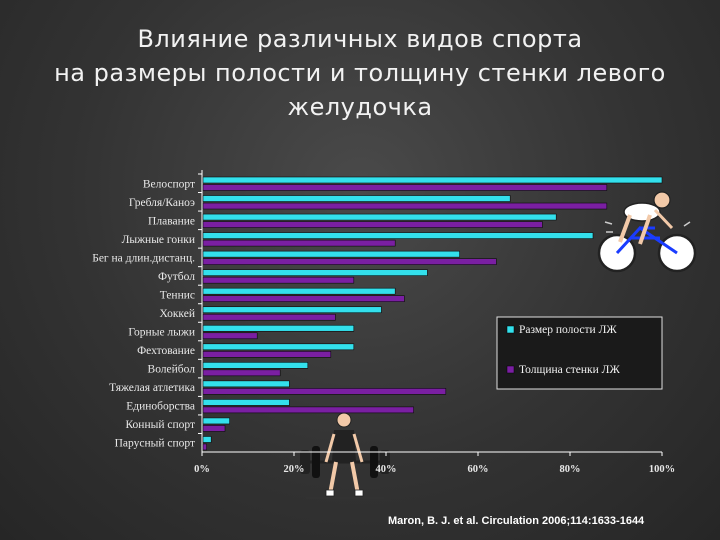  Describe the element at coordinates (177, 295) in the screenshot. I see `category-label: Теннис` at that location.